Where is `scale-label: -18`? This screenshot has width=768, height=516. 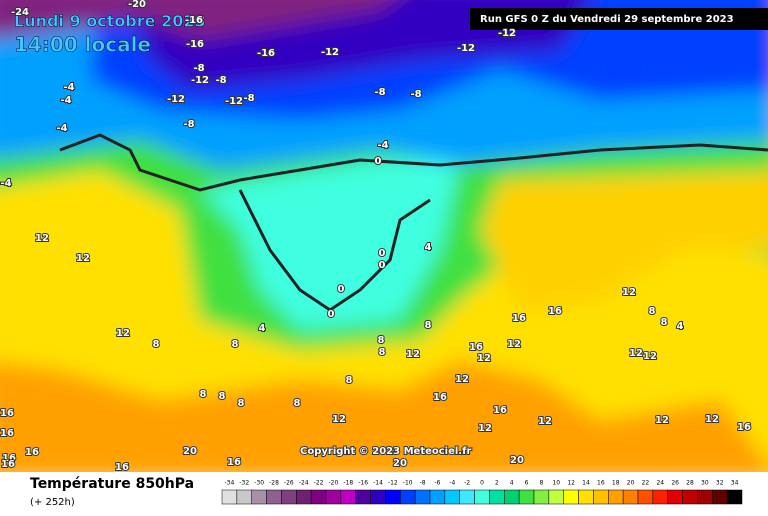
scale-label: -18 is located at coordinates (348, 483).